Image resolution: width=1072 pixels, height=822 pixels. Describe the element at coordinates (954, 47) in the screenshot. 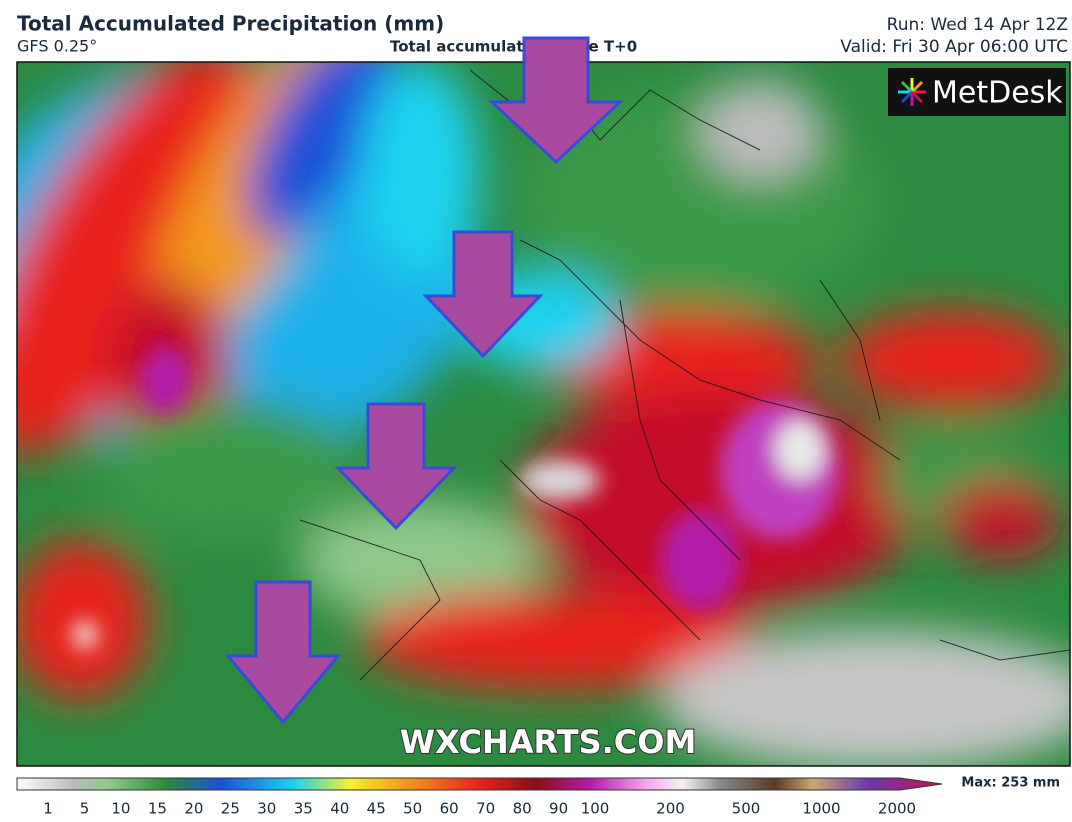

I see `valid-time: Valid: Fri 30 Apr 06:00 UTC` at that location.